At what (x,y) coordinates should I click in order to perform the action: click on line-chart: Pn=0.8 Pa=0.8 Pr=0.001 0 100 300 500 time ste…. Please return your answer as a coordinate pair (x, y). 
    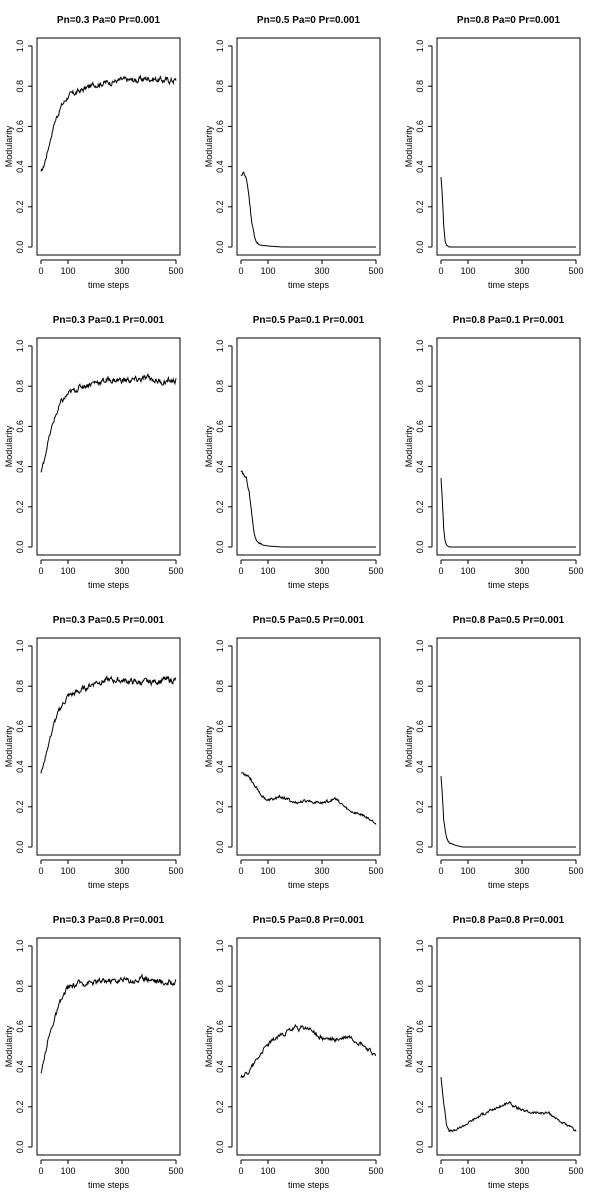
    Looking at the image, I should click on (494, 1052).